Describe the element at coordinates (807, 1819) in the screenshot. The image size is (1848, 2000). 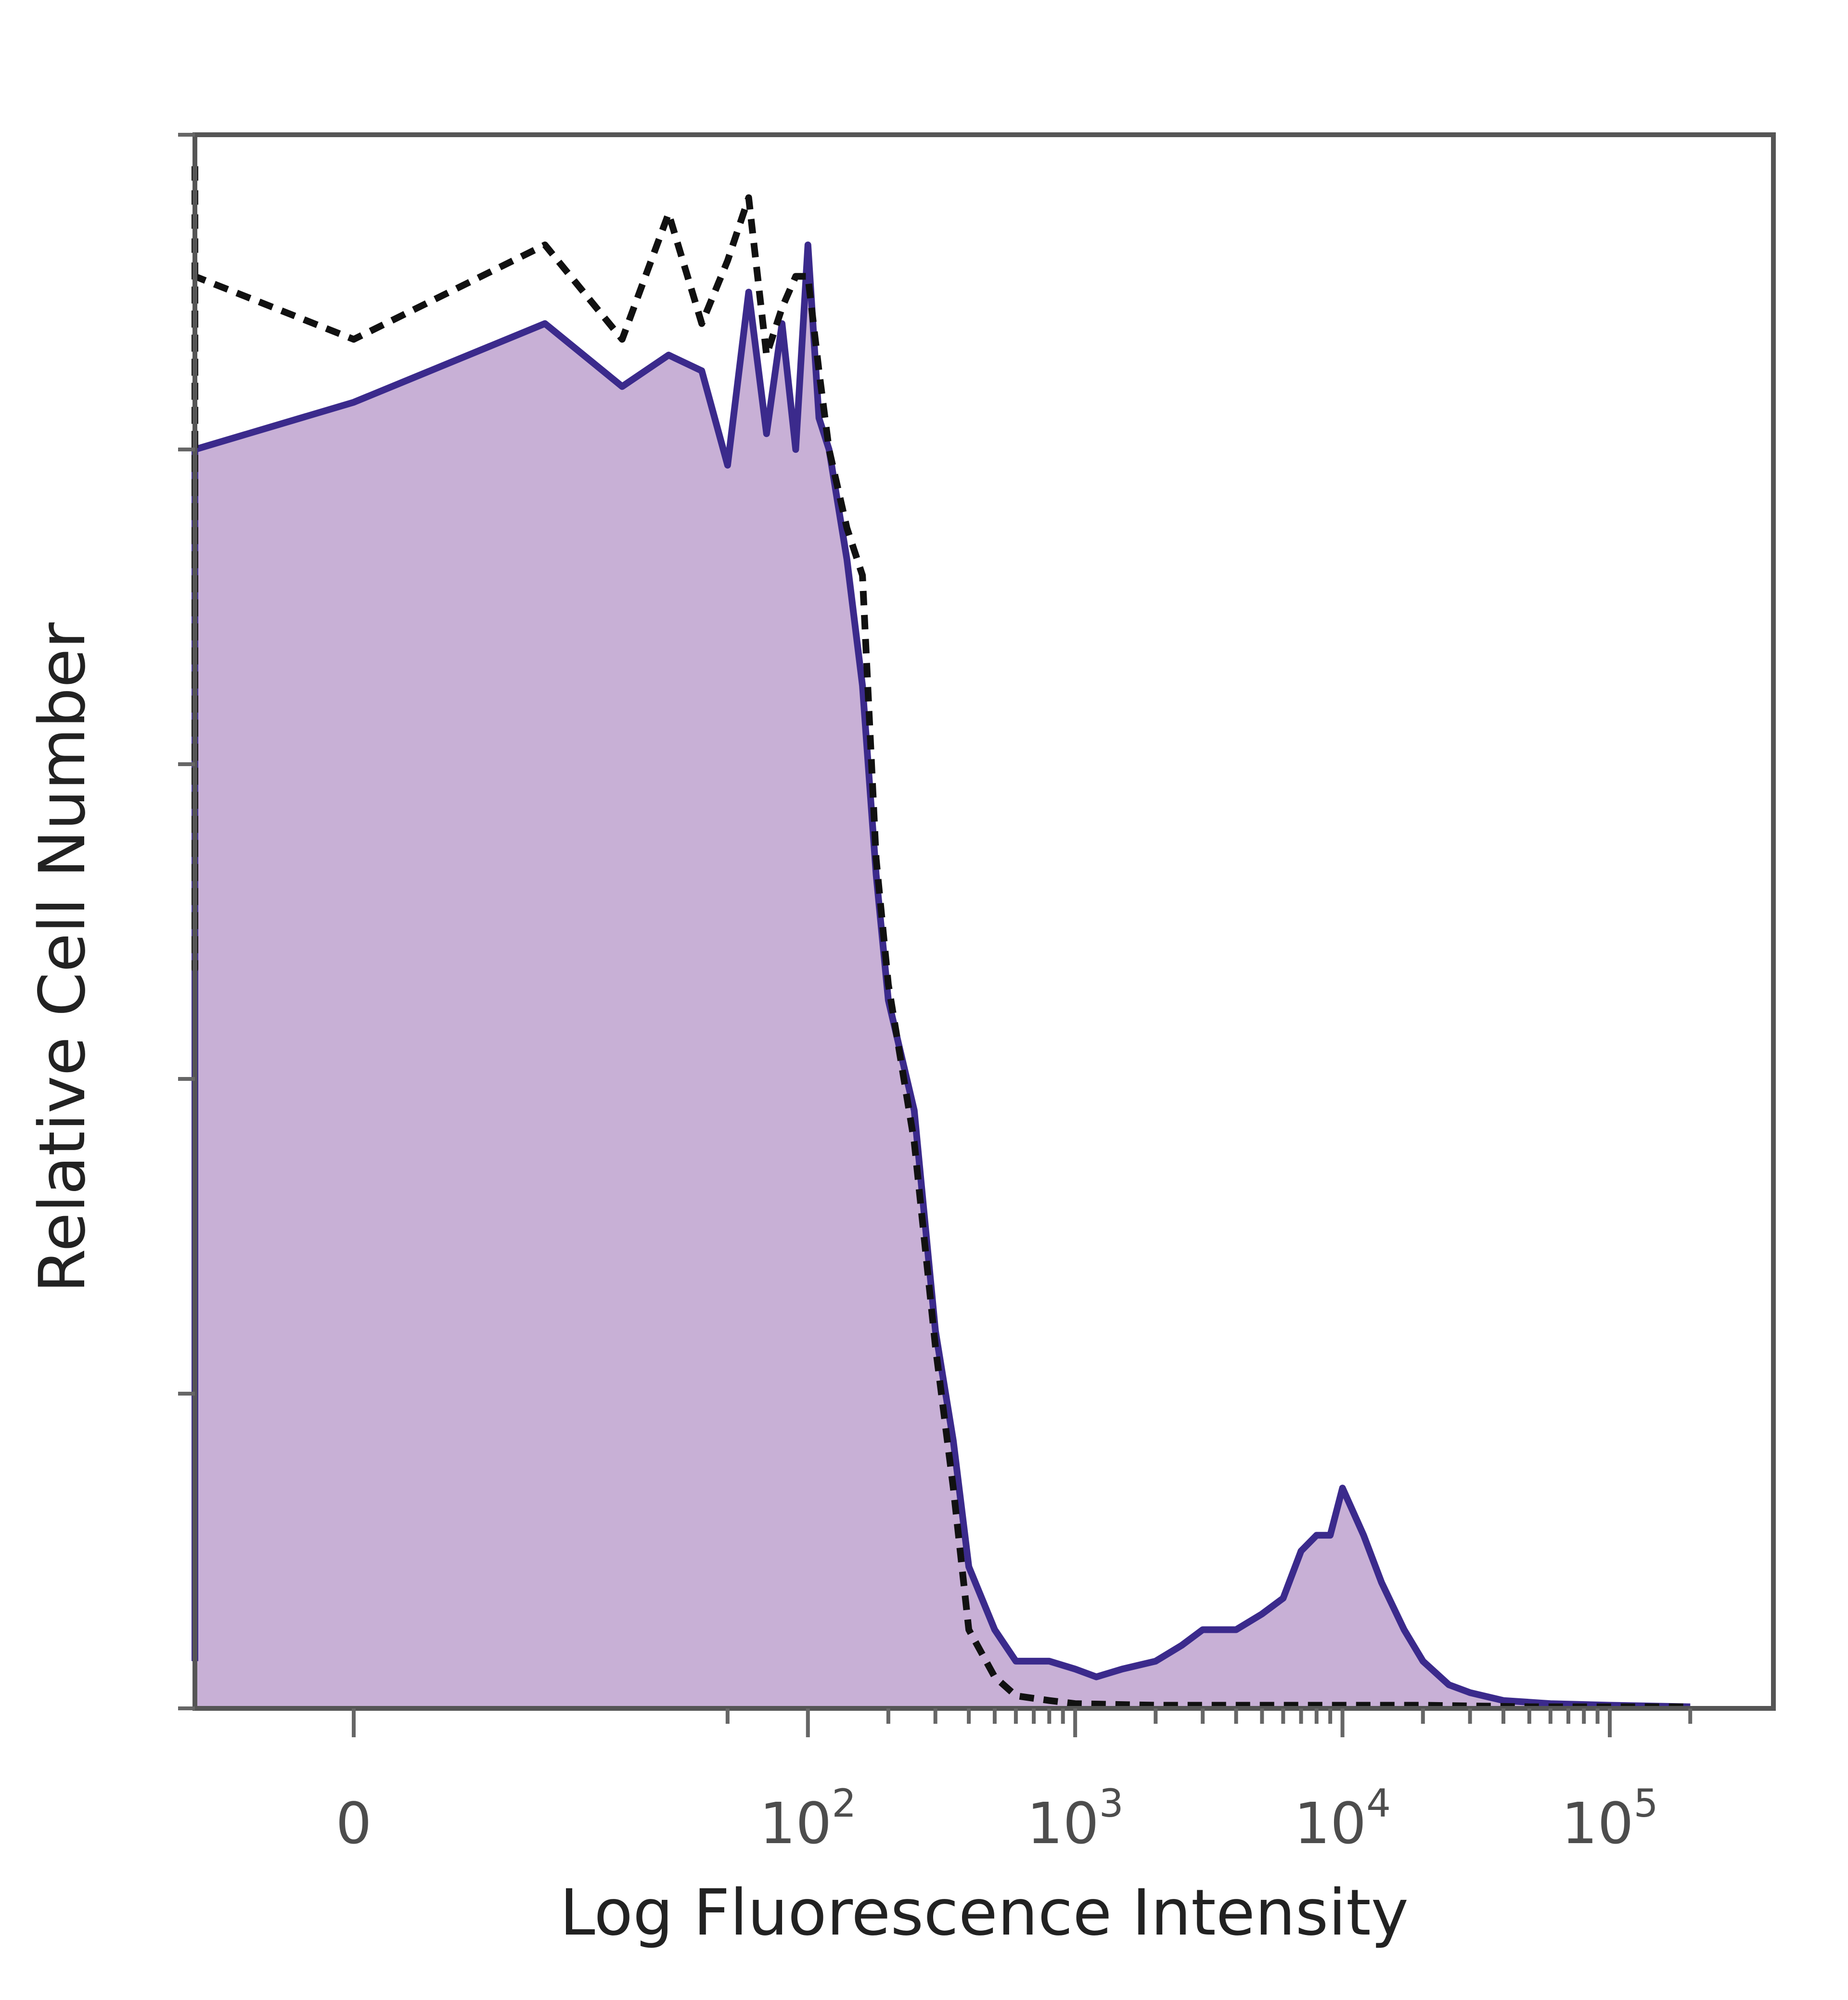
I see `x-tick-label: 10²` at that location.